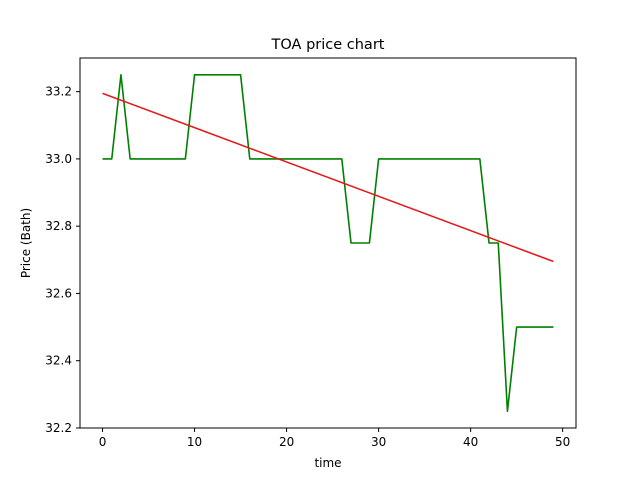  What do you see at coordinates (103, 442) in the screenshot?
I see `x-tick-label: 0` at bounding box center [103, 442].